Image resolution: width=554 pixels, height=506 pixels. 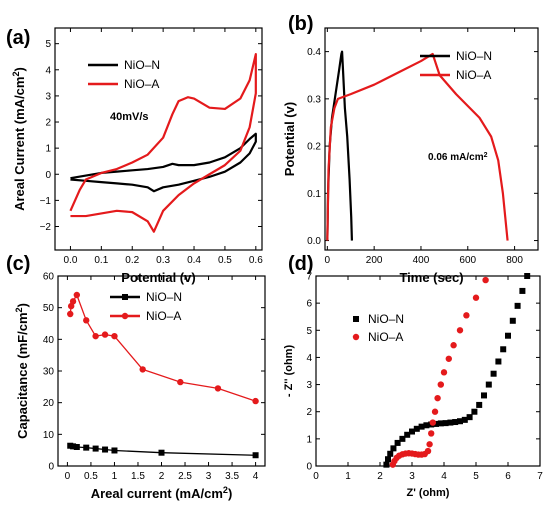 I want to click on x-tick-label: 2.5, so click(x=185, y=476).